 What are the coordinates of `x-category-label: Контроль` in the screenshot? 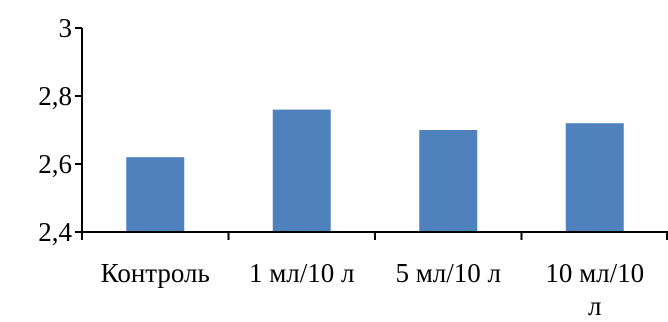 It's located at (155, 273).